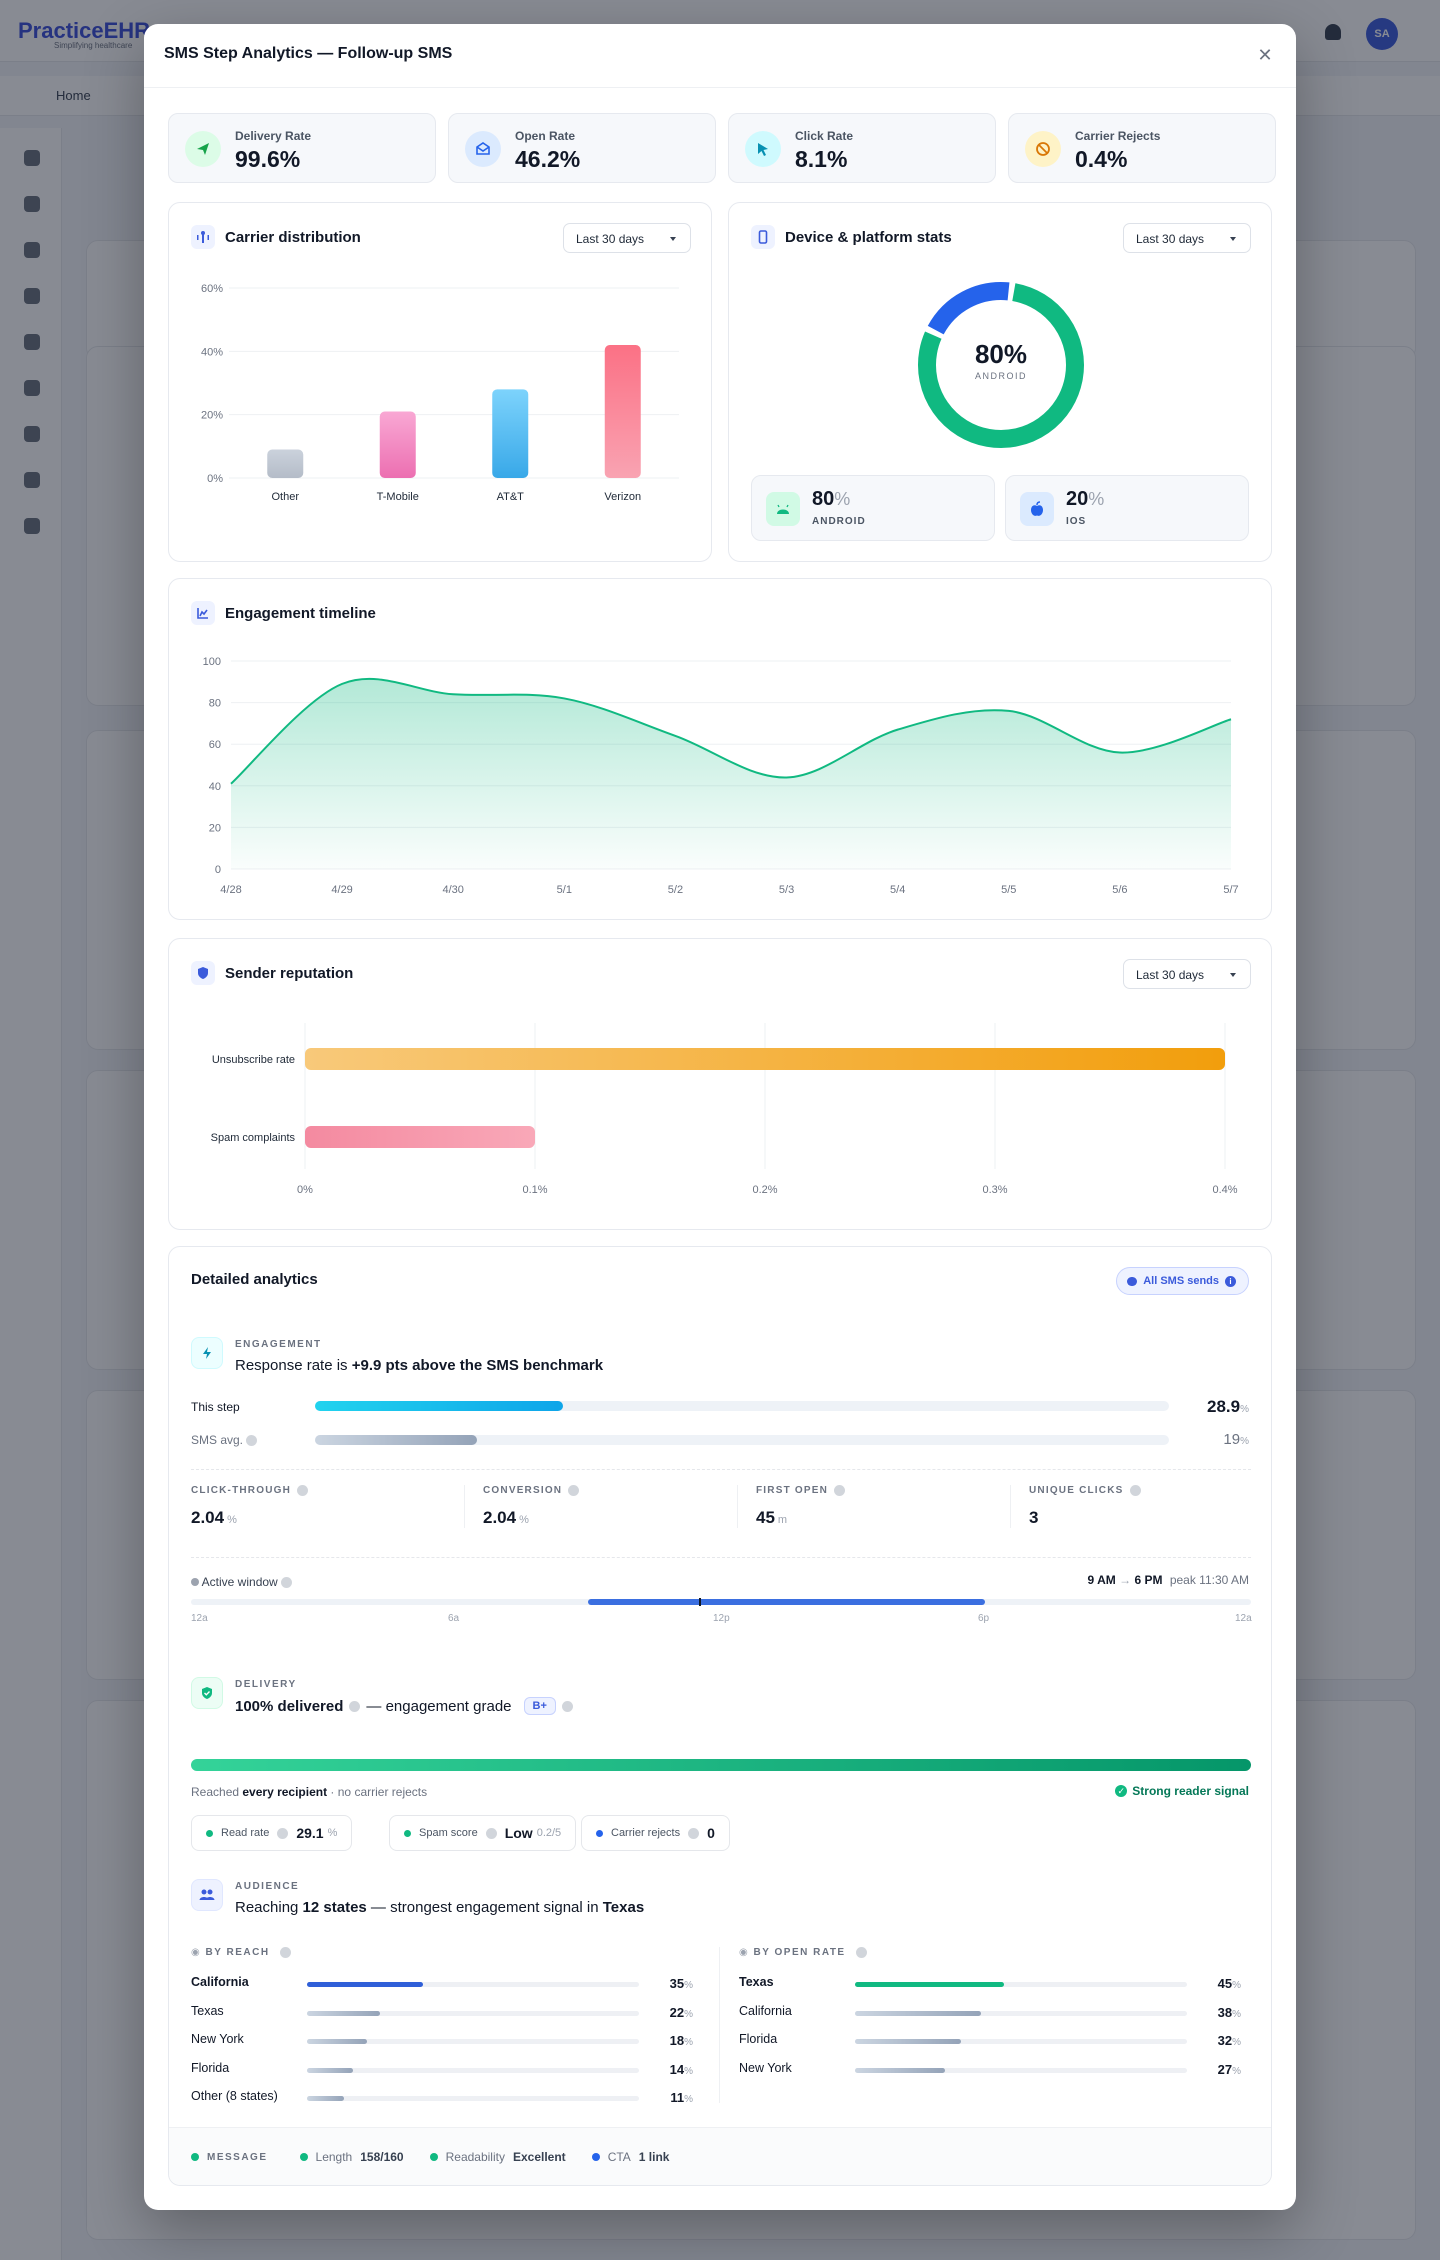  What do you see at coordinates (839, 521) in the screenshot?
I see `platform-stat-label: ANDROID` at bounding box center [839, 521].